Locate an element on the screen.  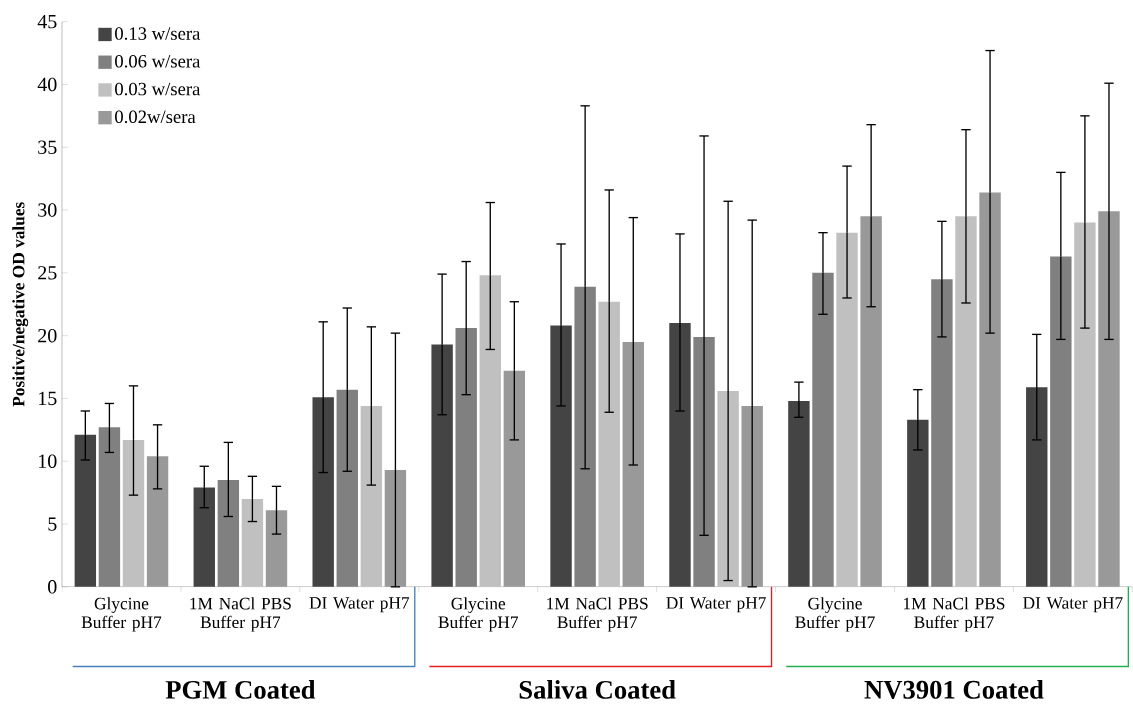
y-tick-label: 10 is located at coordinates (48, 461).